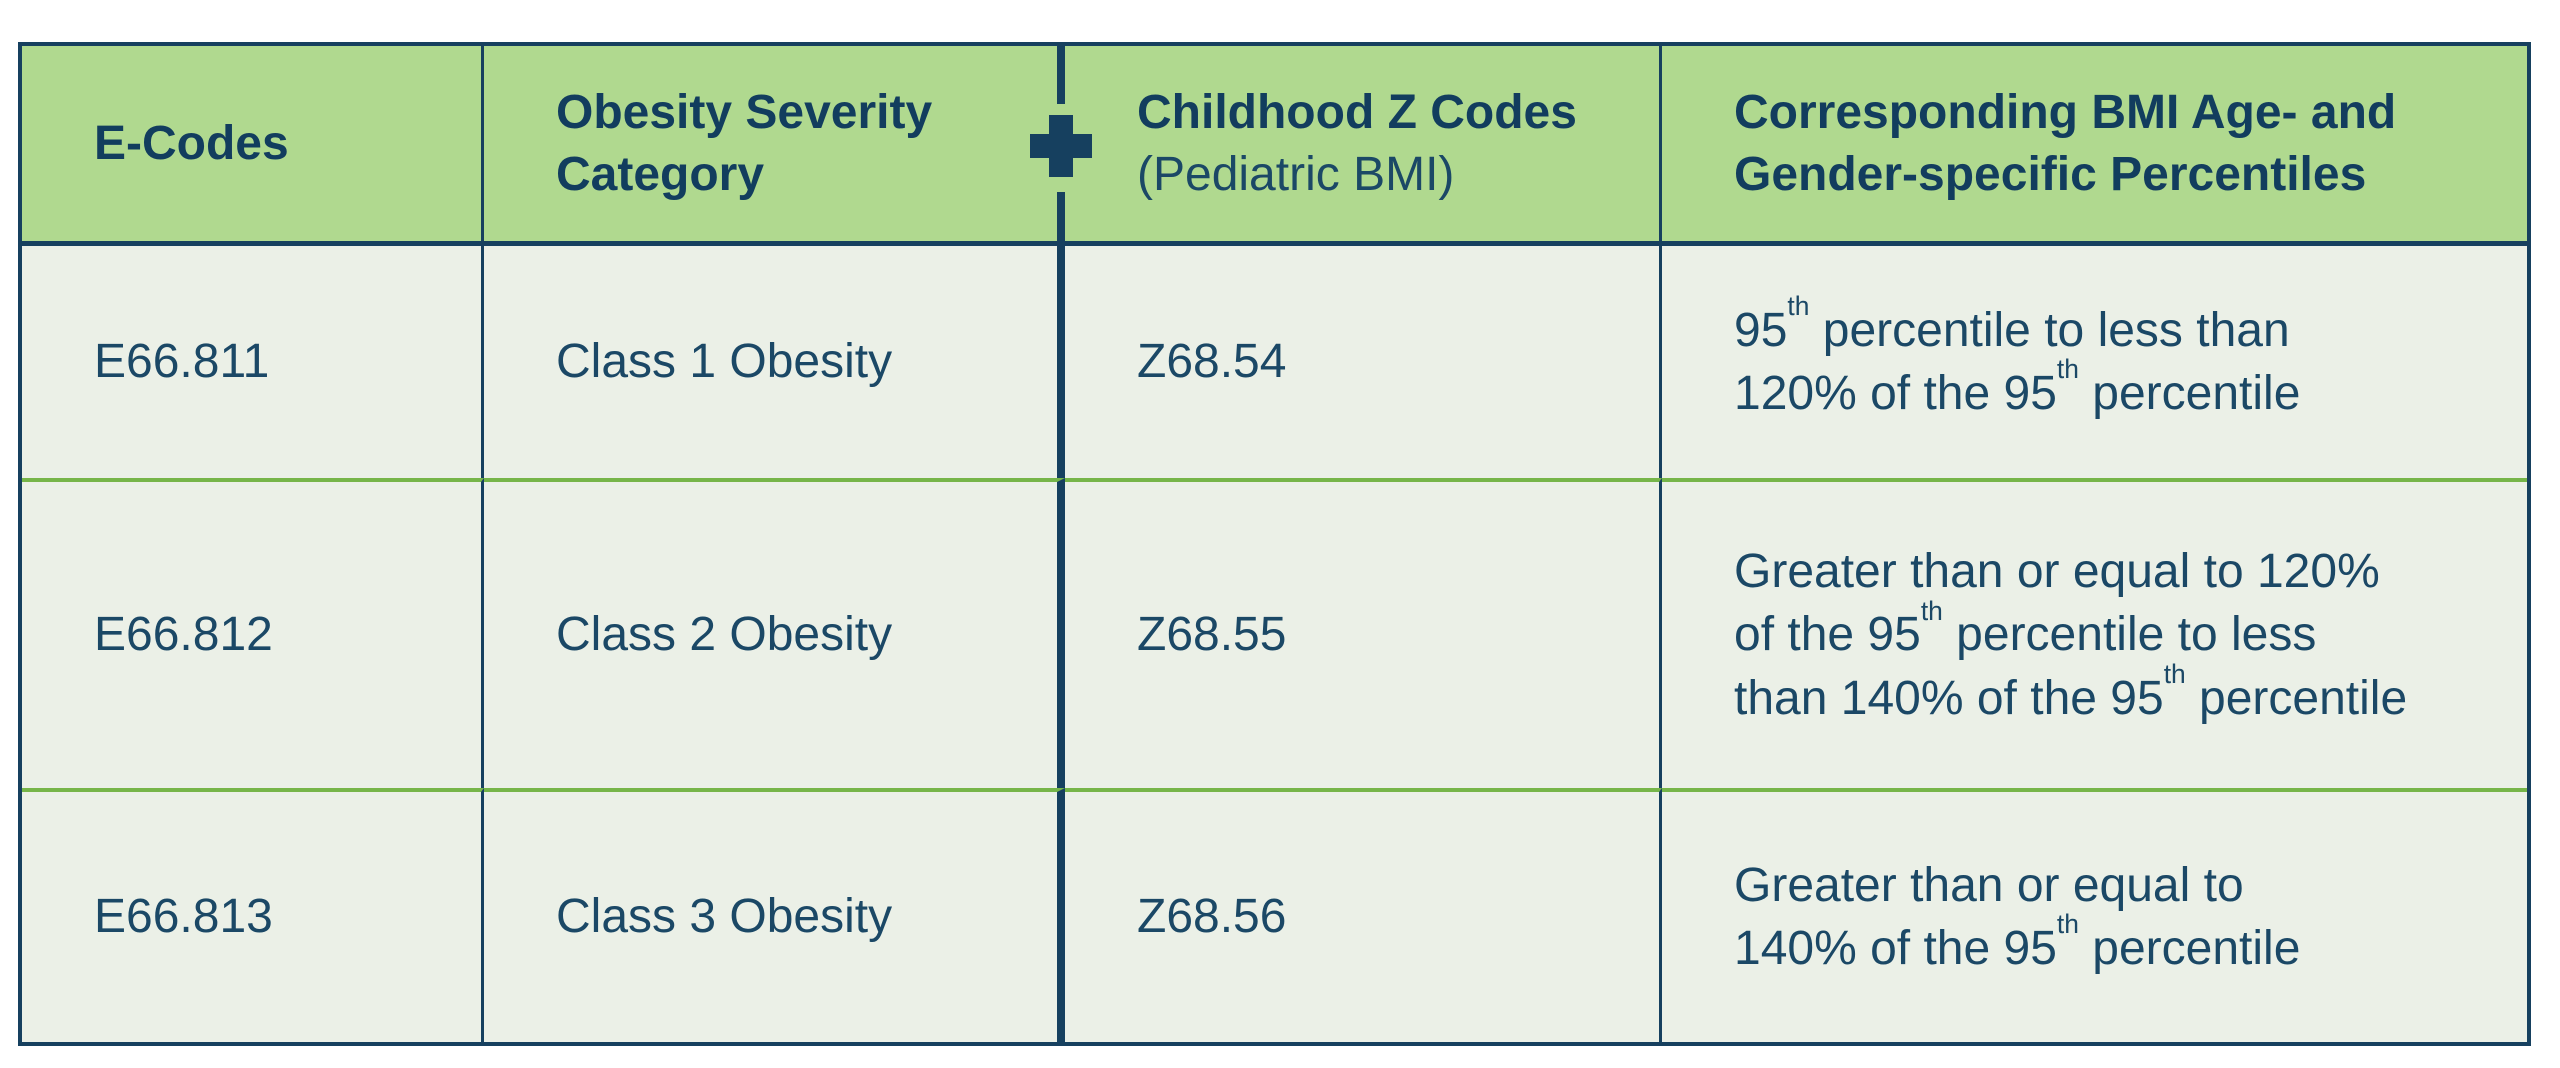 The height and width of the screenshot is (1068, 2560). Describe the element at coordinates (724, 635) in the screenshot. I see `severity-value: Class 2 Obesity` at that location.